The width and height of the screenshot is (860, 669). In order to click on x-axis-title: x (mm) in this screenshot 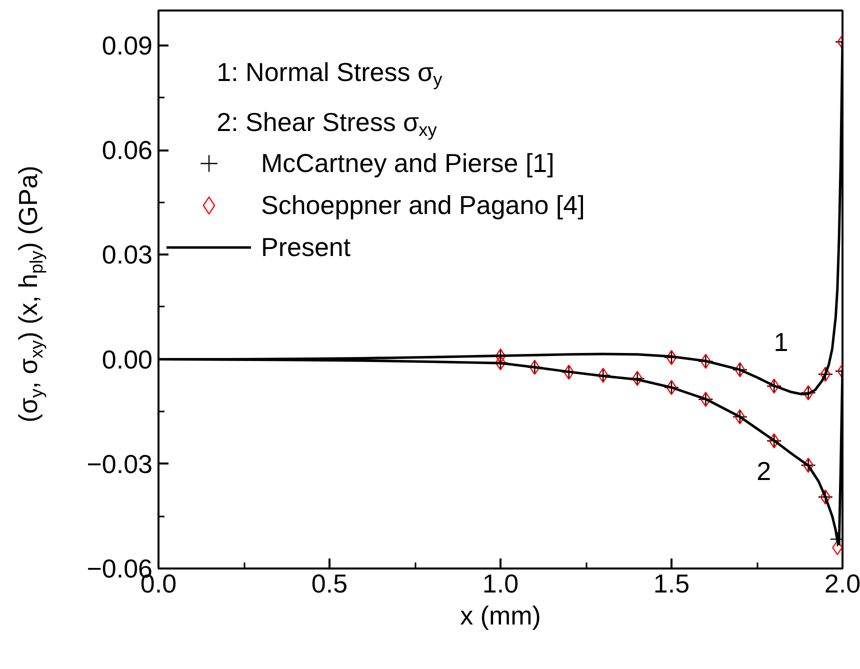, I will do `click(500, 615)`.